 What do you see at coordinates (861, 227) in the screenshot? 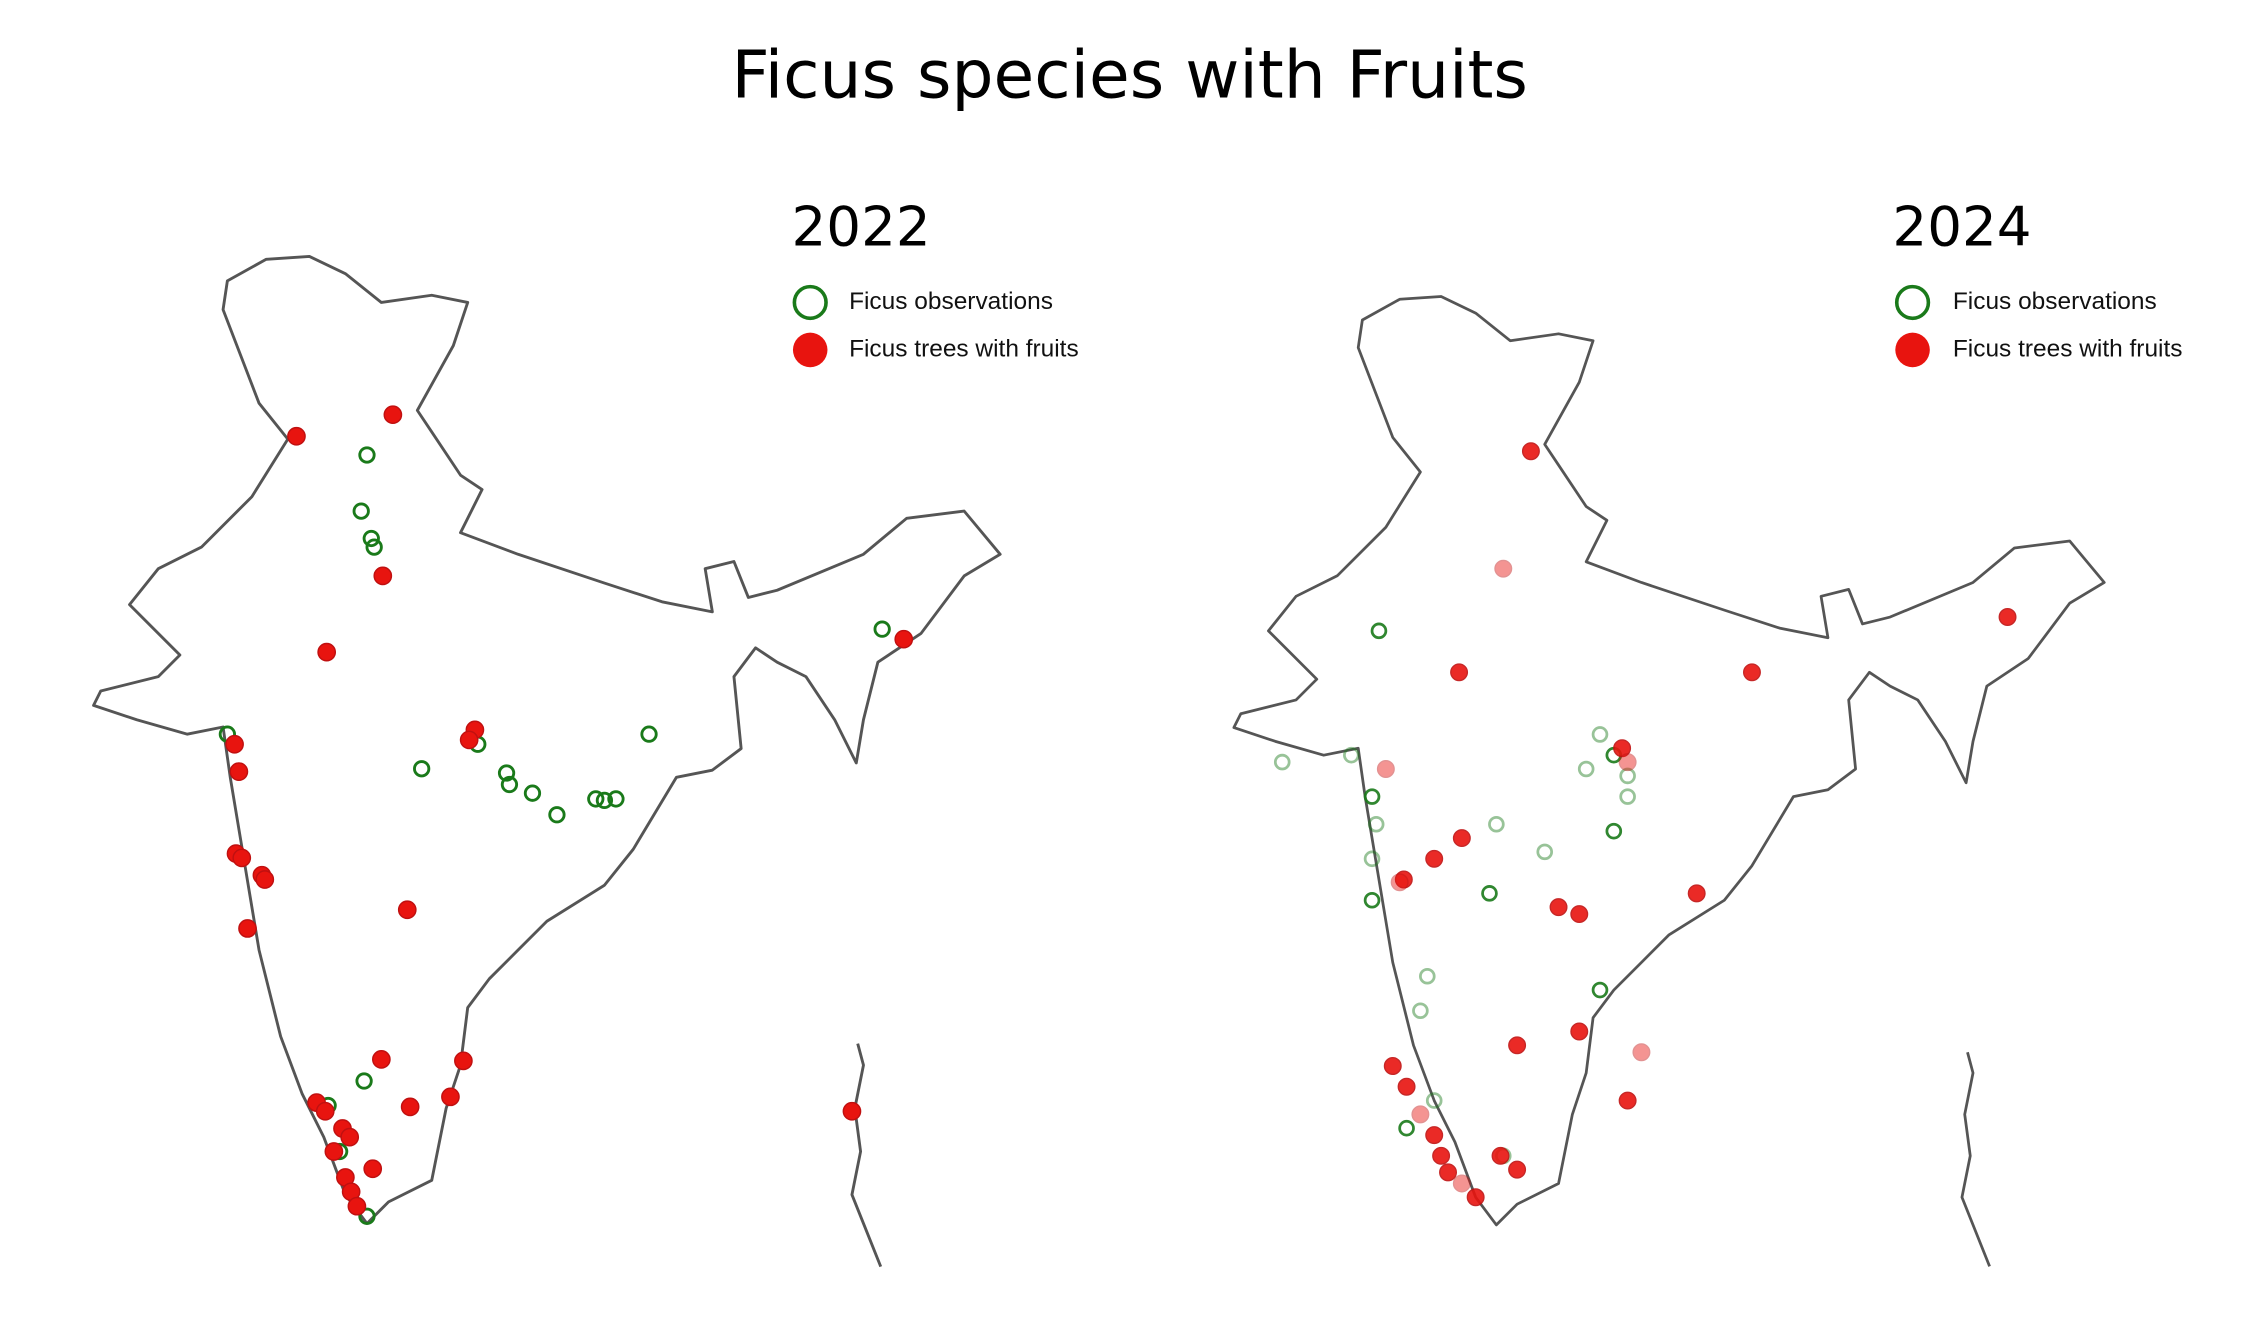
I see `panel-year: 2022` at bounding box center [861, 227].